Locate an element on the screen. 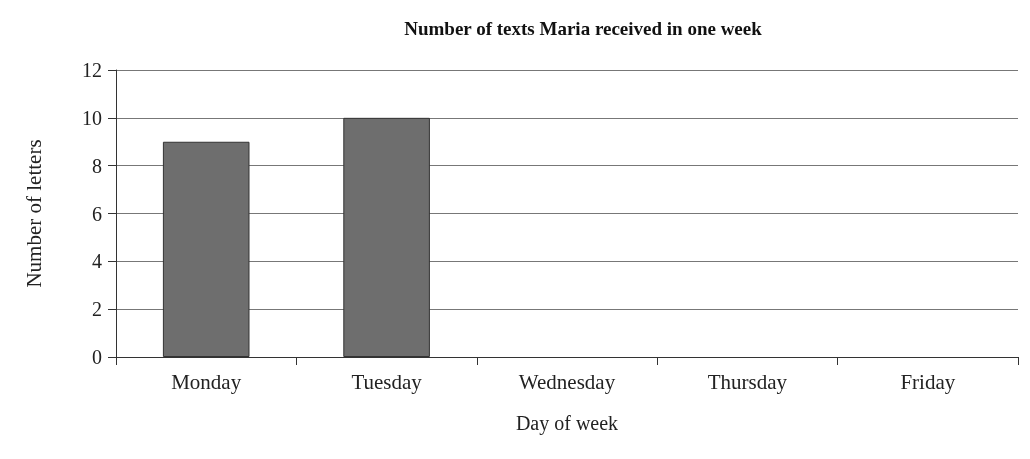  x-tick-label: Thursday is located at coordinates (747, 381).